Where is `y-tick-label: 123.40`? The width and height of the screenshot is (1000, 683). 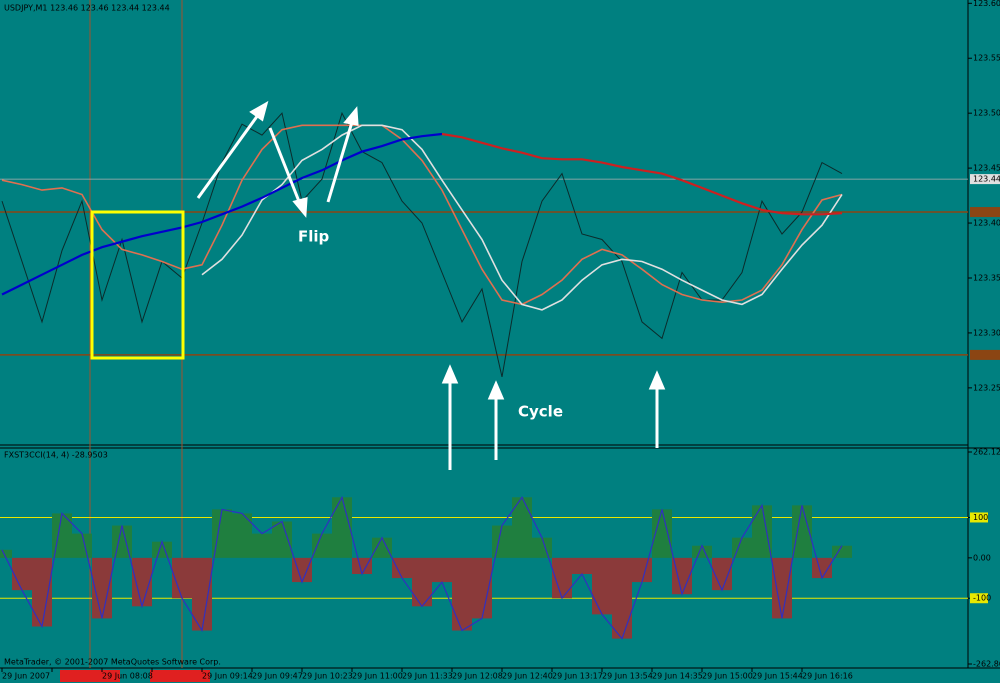
y-tick-label: 123.40 is located at coordinates (986, 223).